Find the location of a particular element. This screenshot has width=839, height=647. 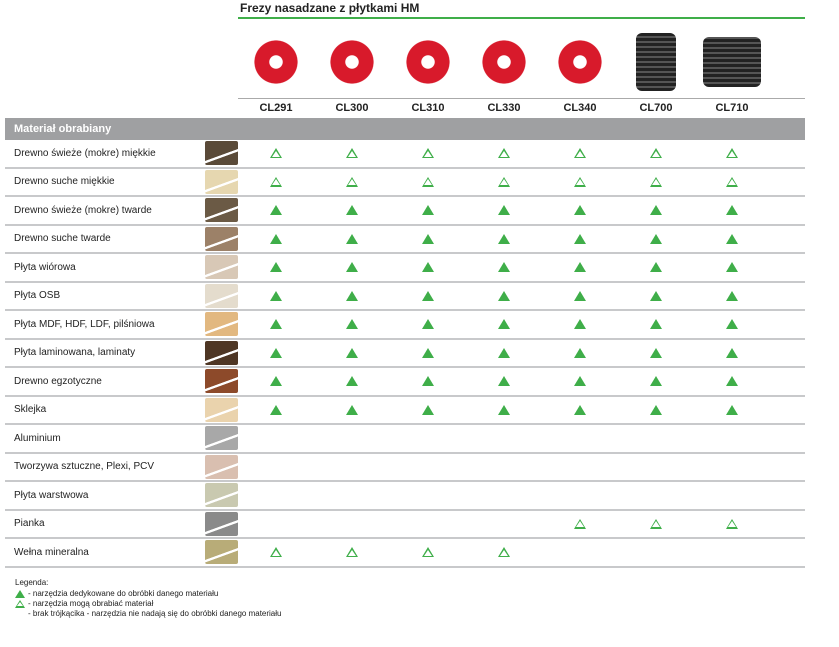

material-label: Drewno egzotyczne is located at coordinates (58, 381).